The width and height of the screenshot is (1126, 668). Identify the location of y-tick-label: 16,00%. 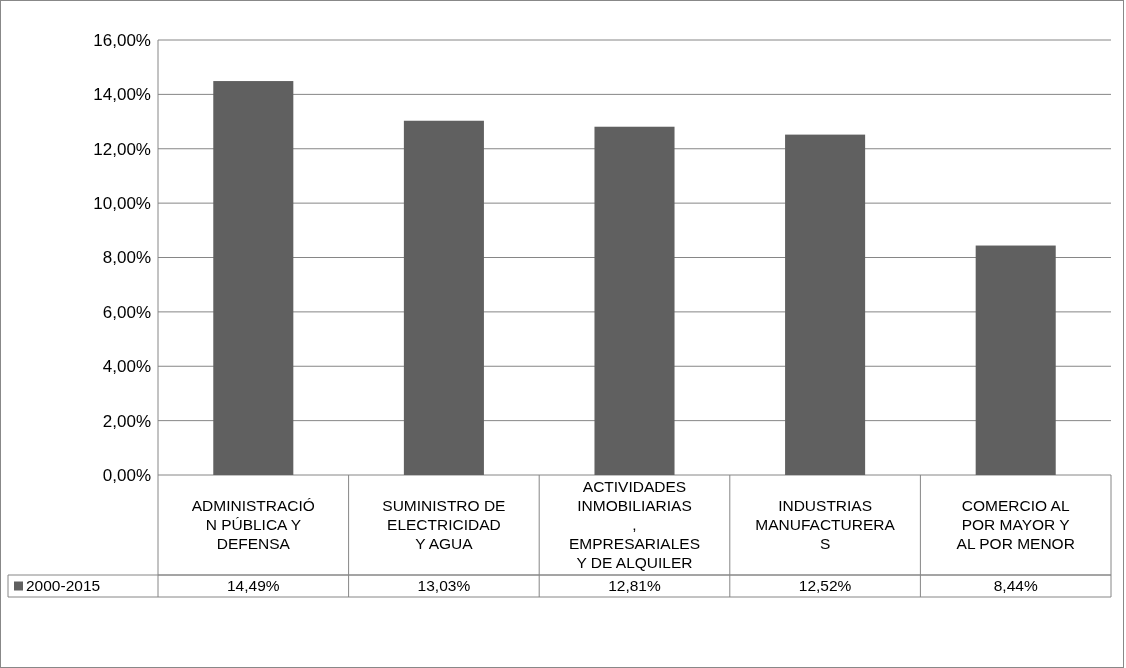
(122, 40).